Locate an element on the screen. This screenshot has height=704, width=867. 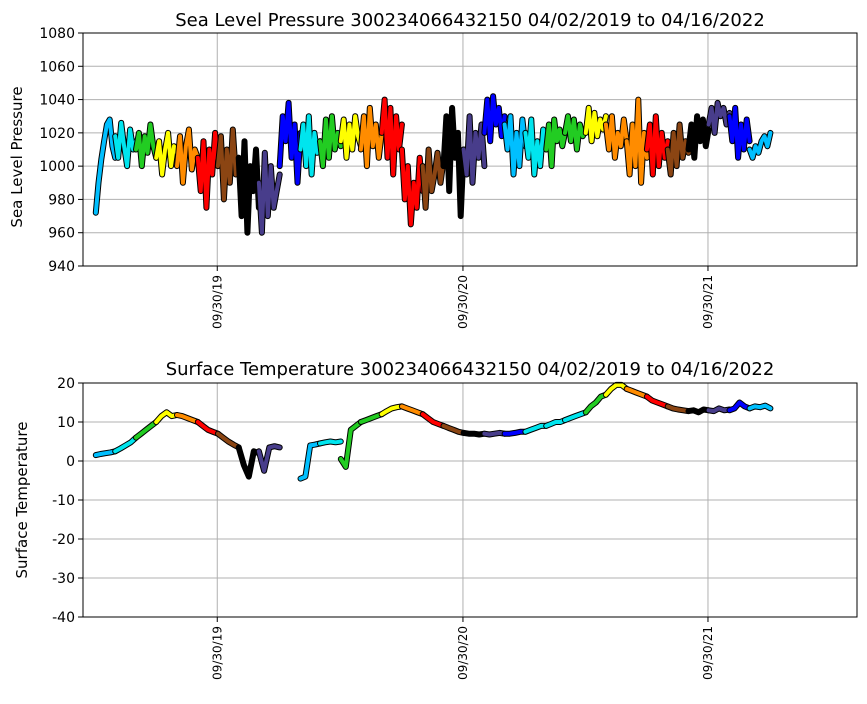
temperature-ytick-label: -20 is located at coordinates (63, 540).